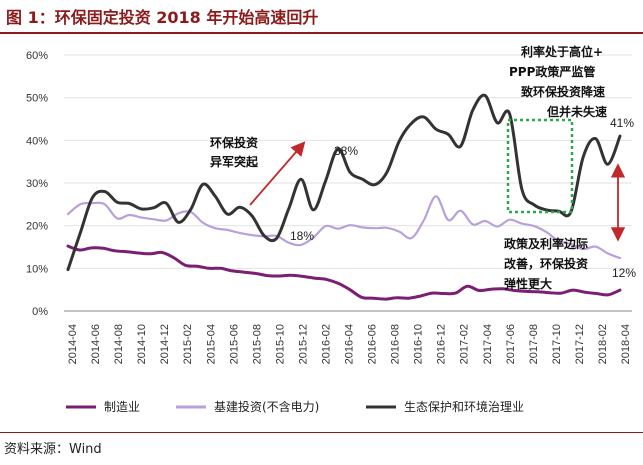 The height and width of the screenshot is (465, 643). I want to click on x-tick-label: 2014-10, so click(142, 344).